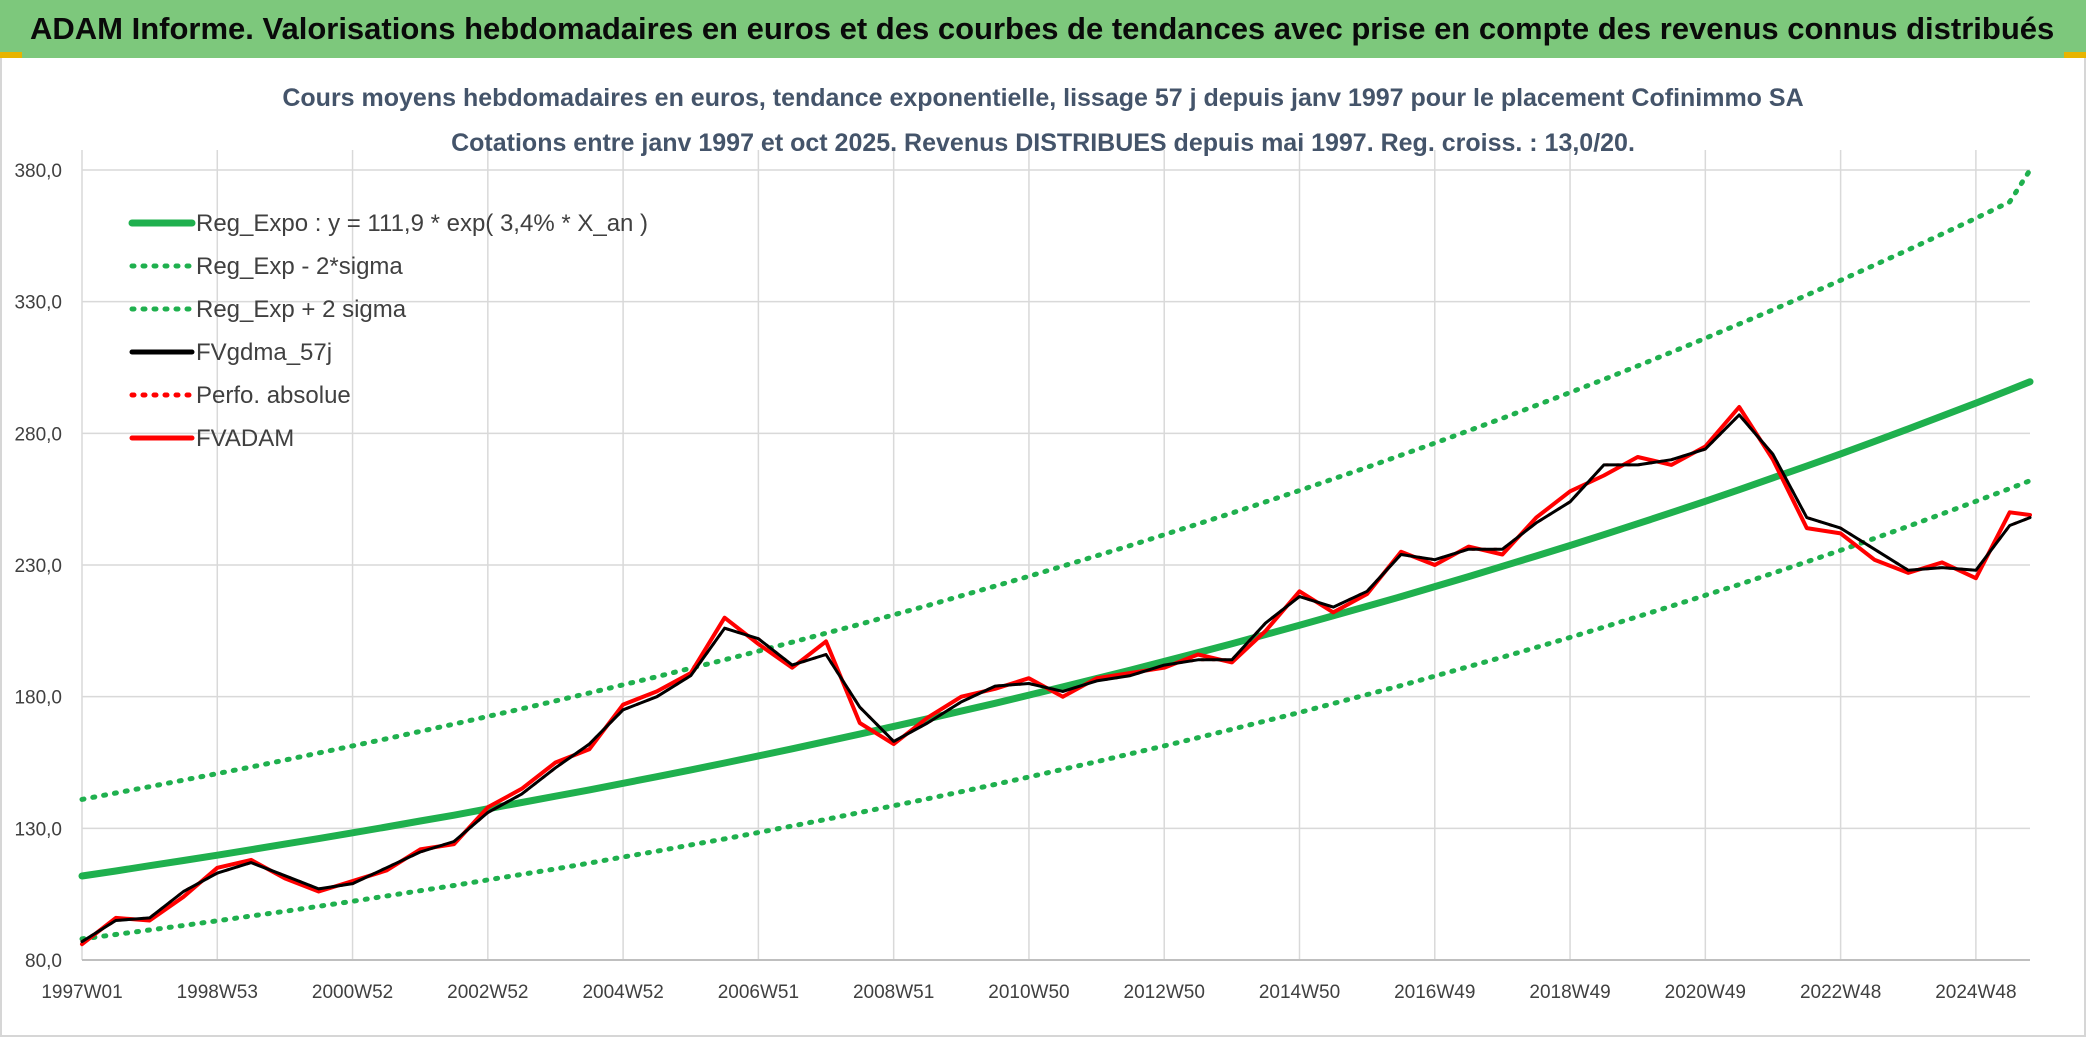 This screenshot has width=2086, height=1037. What do you see at coordinates (1840, 992) in the screenshot?
I see `x-tick-label: 2022W48` at bounding box center [1840, 992].